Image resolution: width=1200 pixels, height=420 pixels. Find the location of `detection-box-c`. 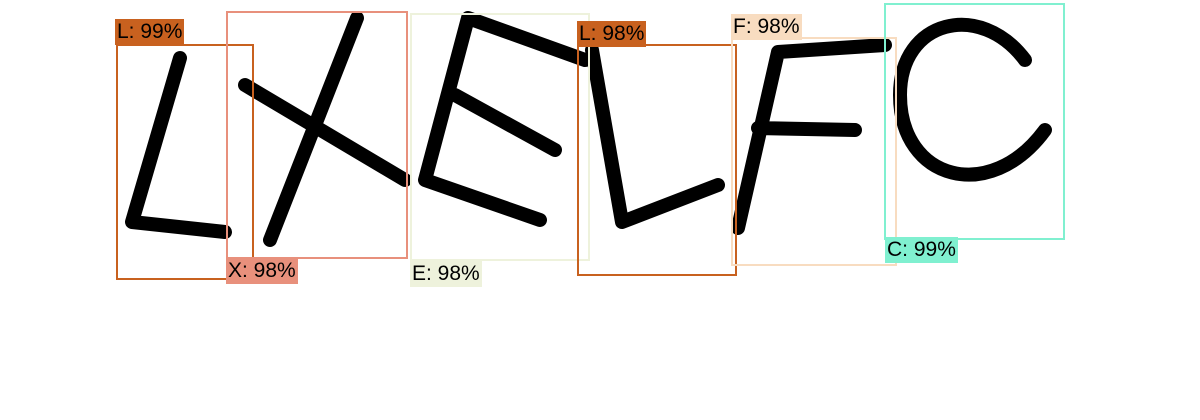

detection-box-c is located at coordinates (974, 121).